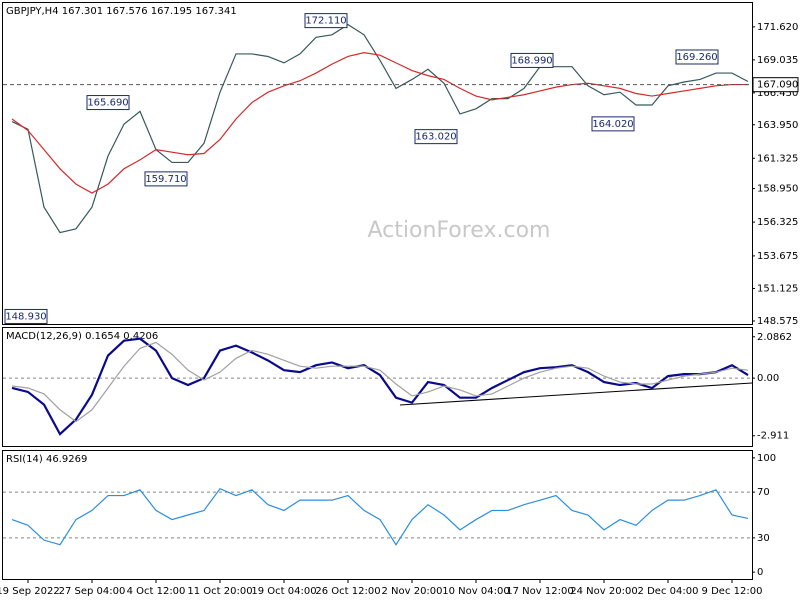  I want to click on y-tick-label: 163.950, so click(777, 125).